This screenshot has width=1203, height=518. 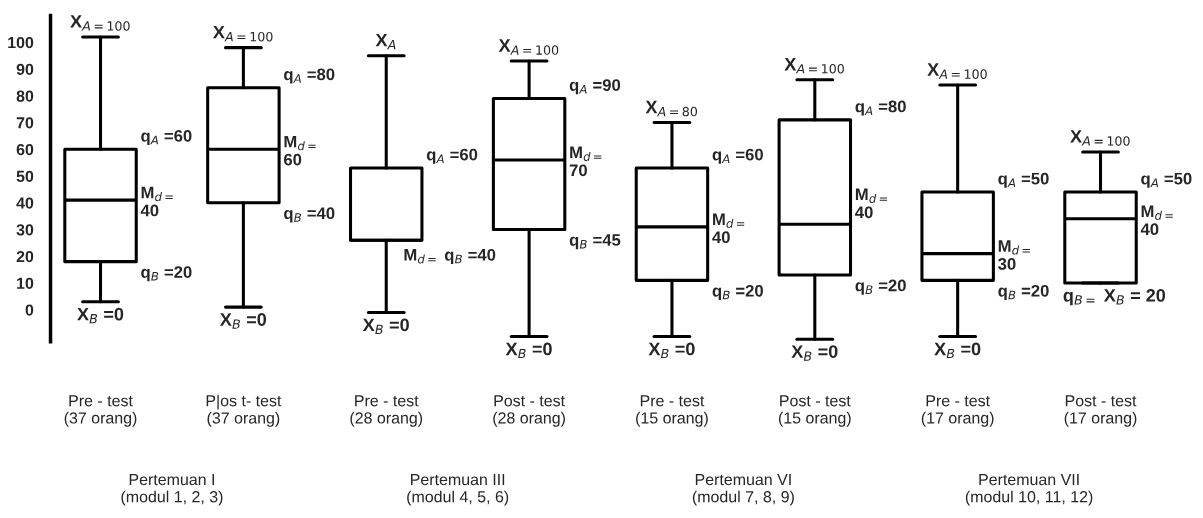 I want to click on annotation: q$_{A}$ =90, so click(x=595, y=87).